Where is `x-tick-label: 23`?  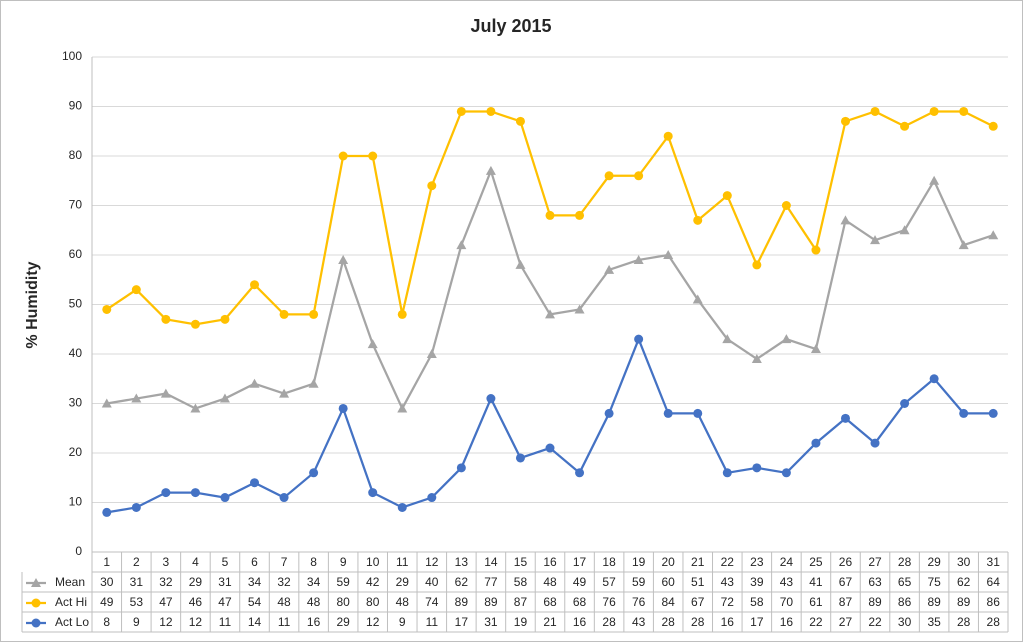 x-tick-label: 23 is located at coordinates (757, 562).